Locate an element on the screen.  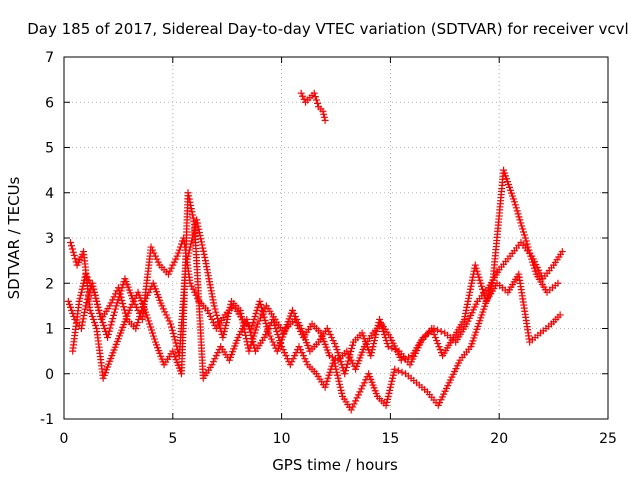
y-tick-label: -1 is located at coordinates (47, 420).